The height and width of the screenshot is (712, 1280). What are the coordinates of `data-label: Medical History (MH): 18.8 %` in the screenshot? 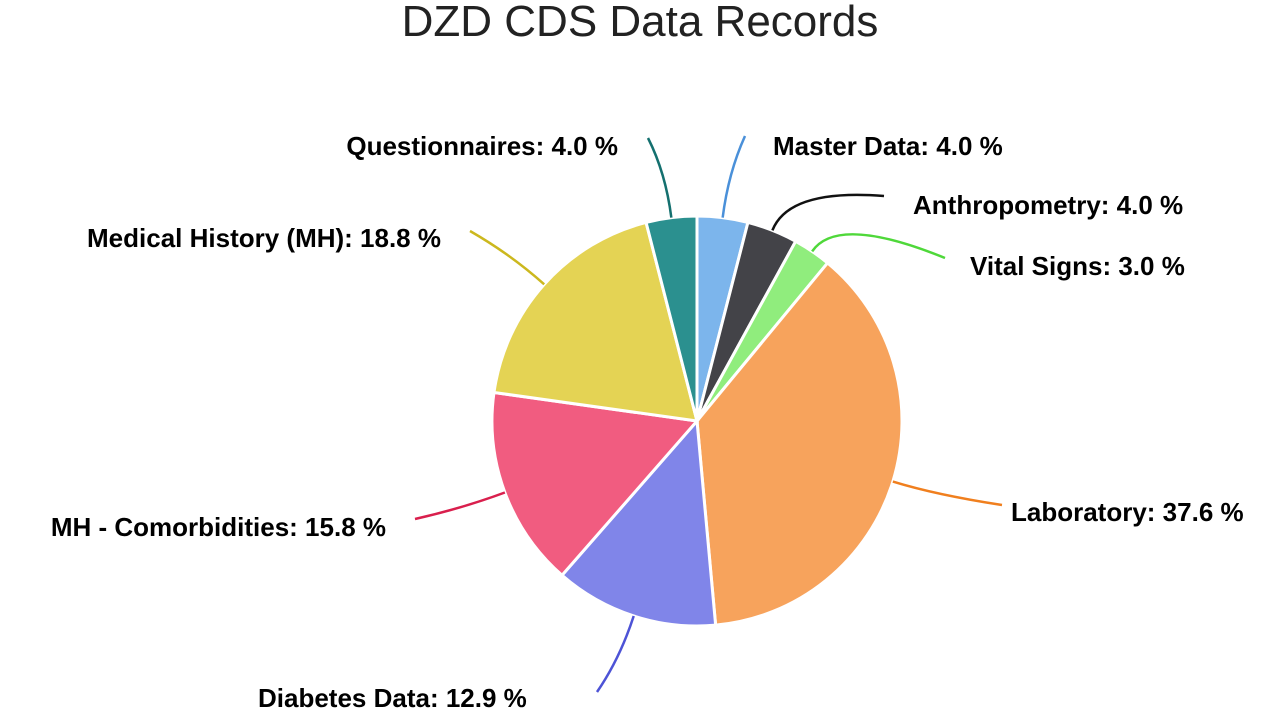 It's located at (264, 238).